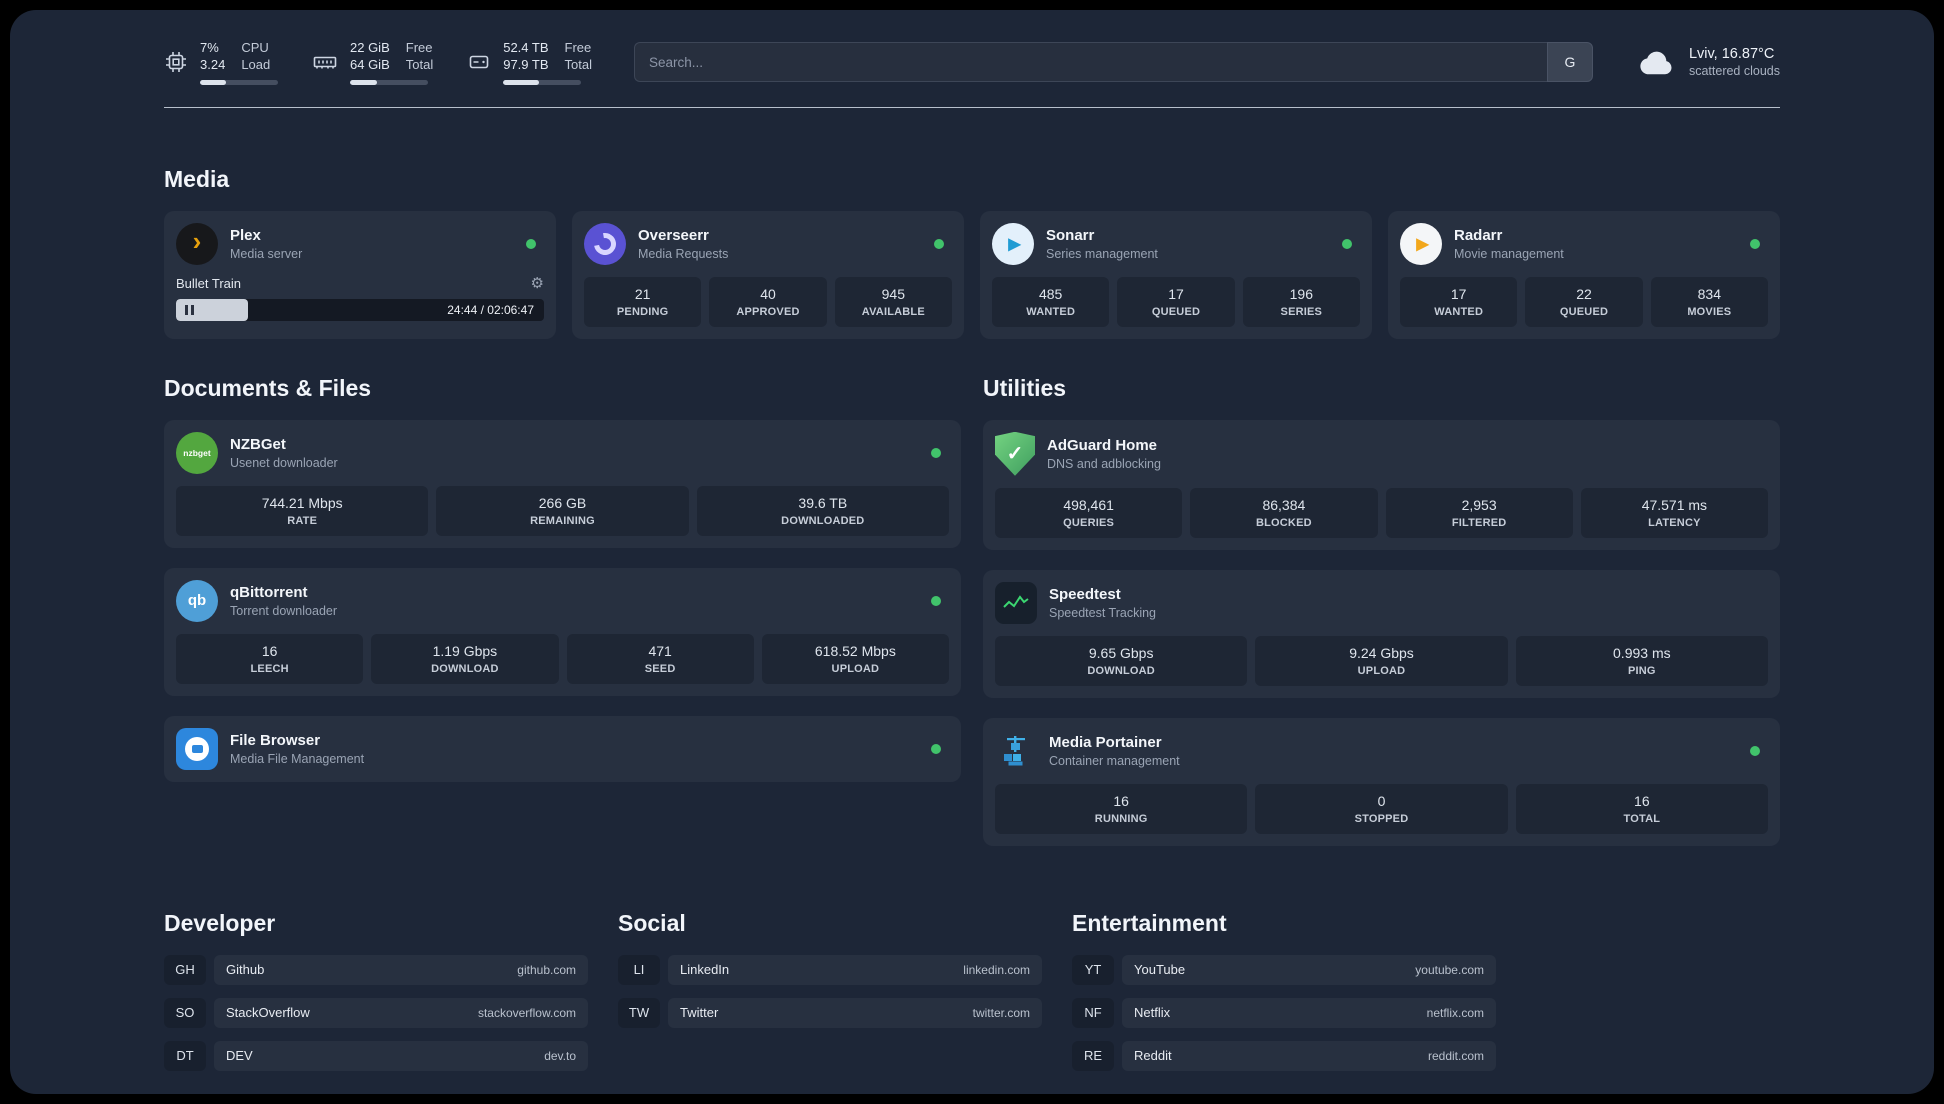 The width and height of the screenshot is (1944, 1104). I want to click on bookmark-link-stackoverflow: StackOverflow stackoverflow.com, so click(401, 1012).